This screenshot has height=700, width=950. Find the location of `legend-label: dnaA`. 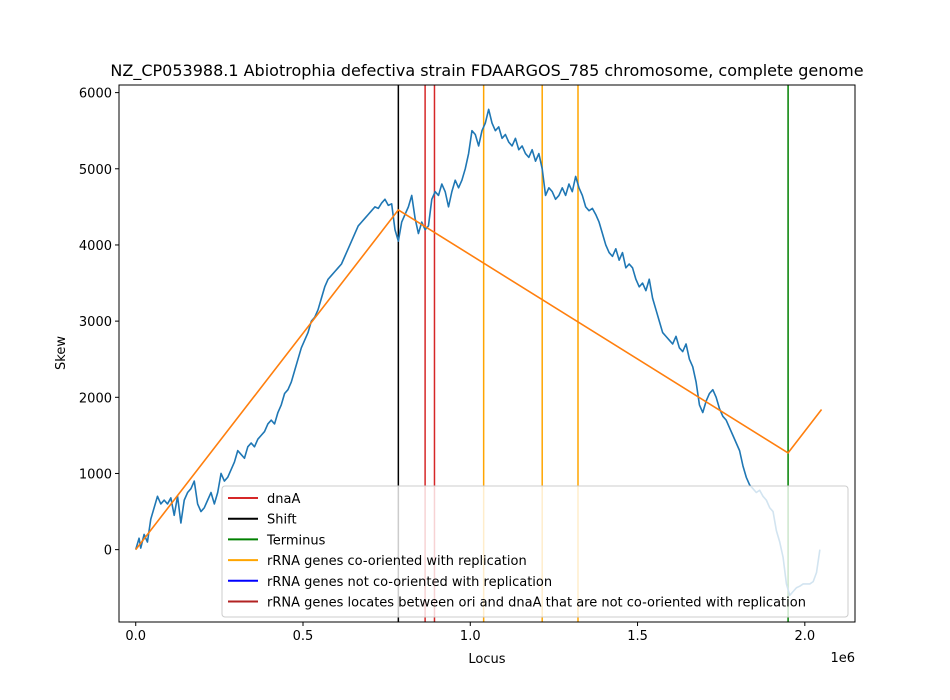

legend-label: dnaA is located at coordinates (283, 499).